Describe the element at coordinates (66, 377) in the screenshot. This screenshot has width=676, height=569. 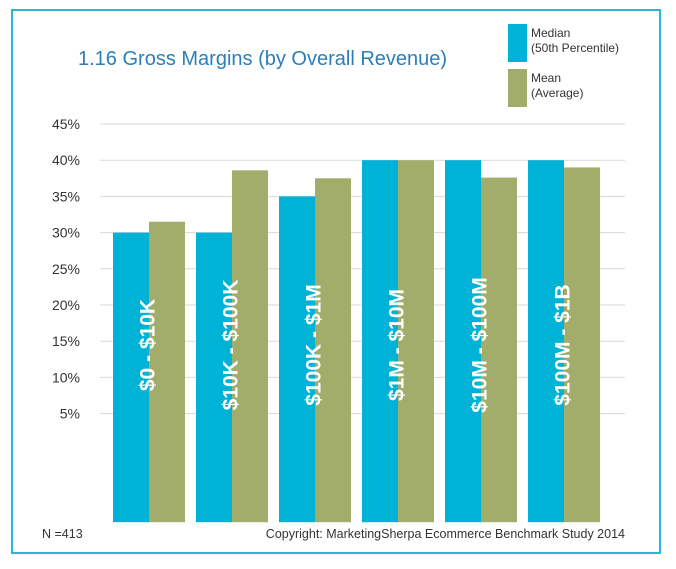
I see `y-tick-label: 10%` at that location.